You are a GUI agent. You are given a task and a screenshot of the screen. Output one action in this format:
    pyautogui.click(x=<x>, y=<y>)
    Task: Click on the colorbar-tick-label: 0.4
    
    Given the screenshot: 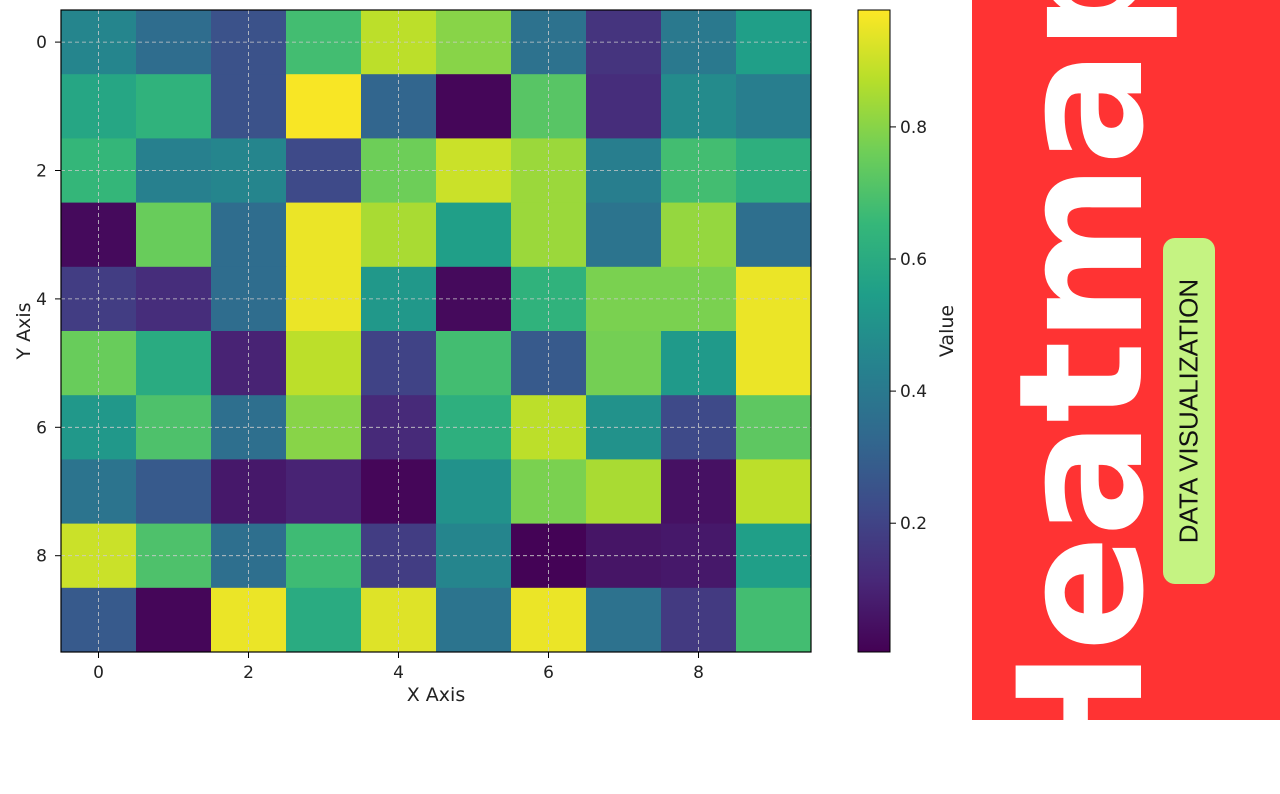 What is the action you would take?
    pyautogui.click(x=913, y=392)
    